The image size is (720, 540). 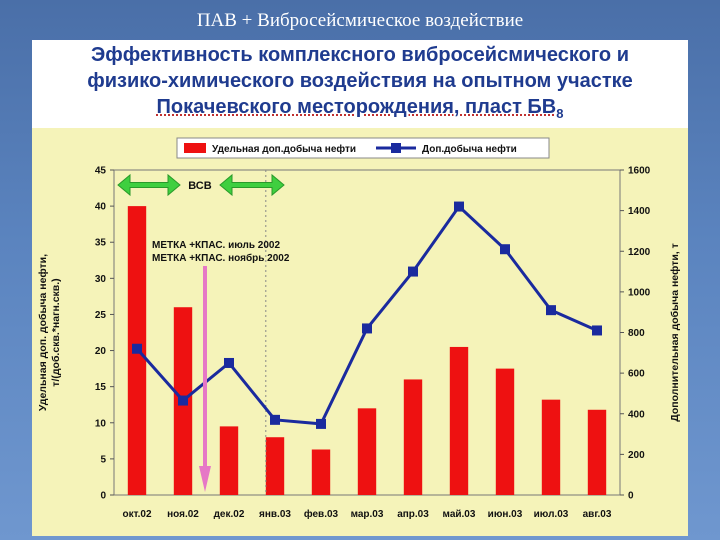 What do you see at coordinates (459, 514) in the screenshot?
I see `x-tick-label: май.03` at bounding box center [459, 514].